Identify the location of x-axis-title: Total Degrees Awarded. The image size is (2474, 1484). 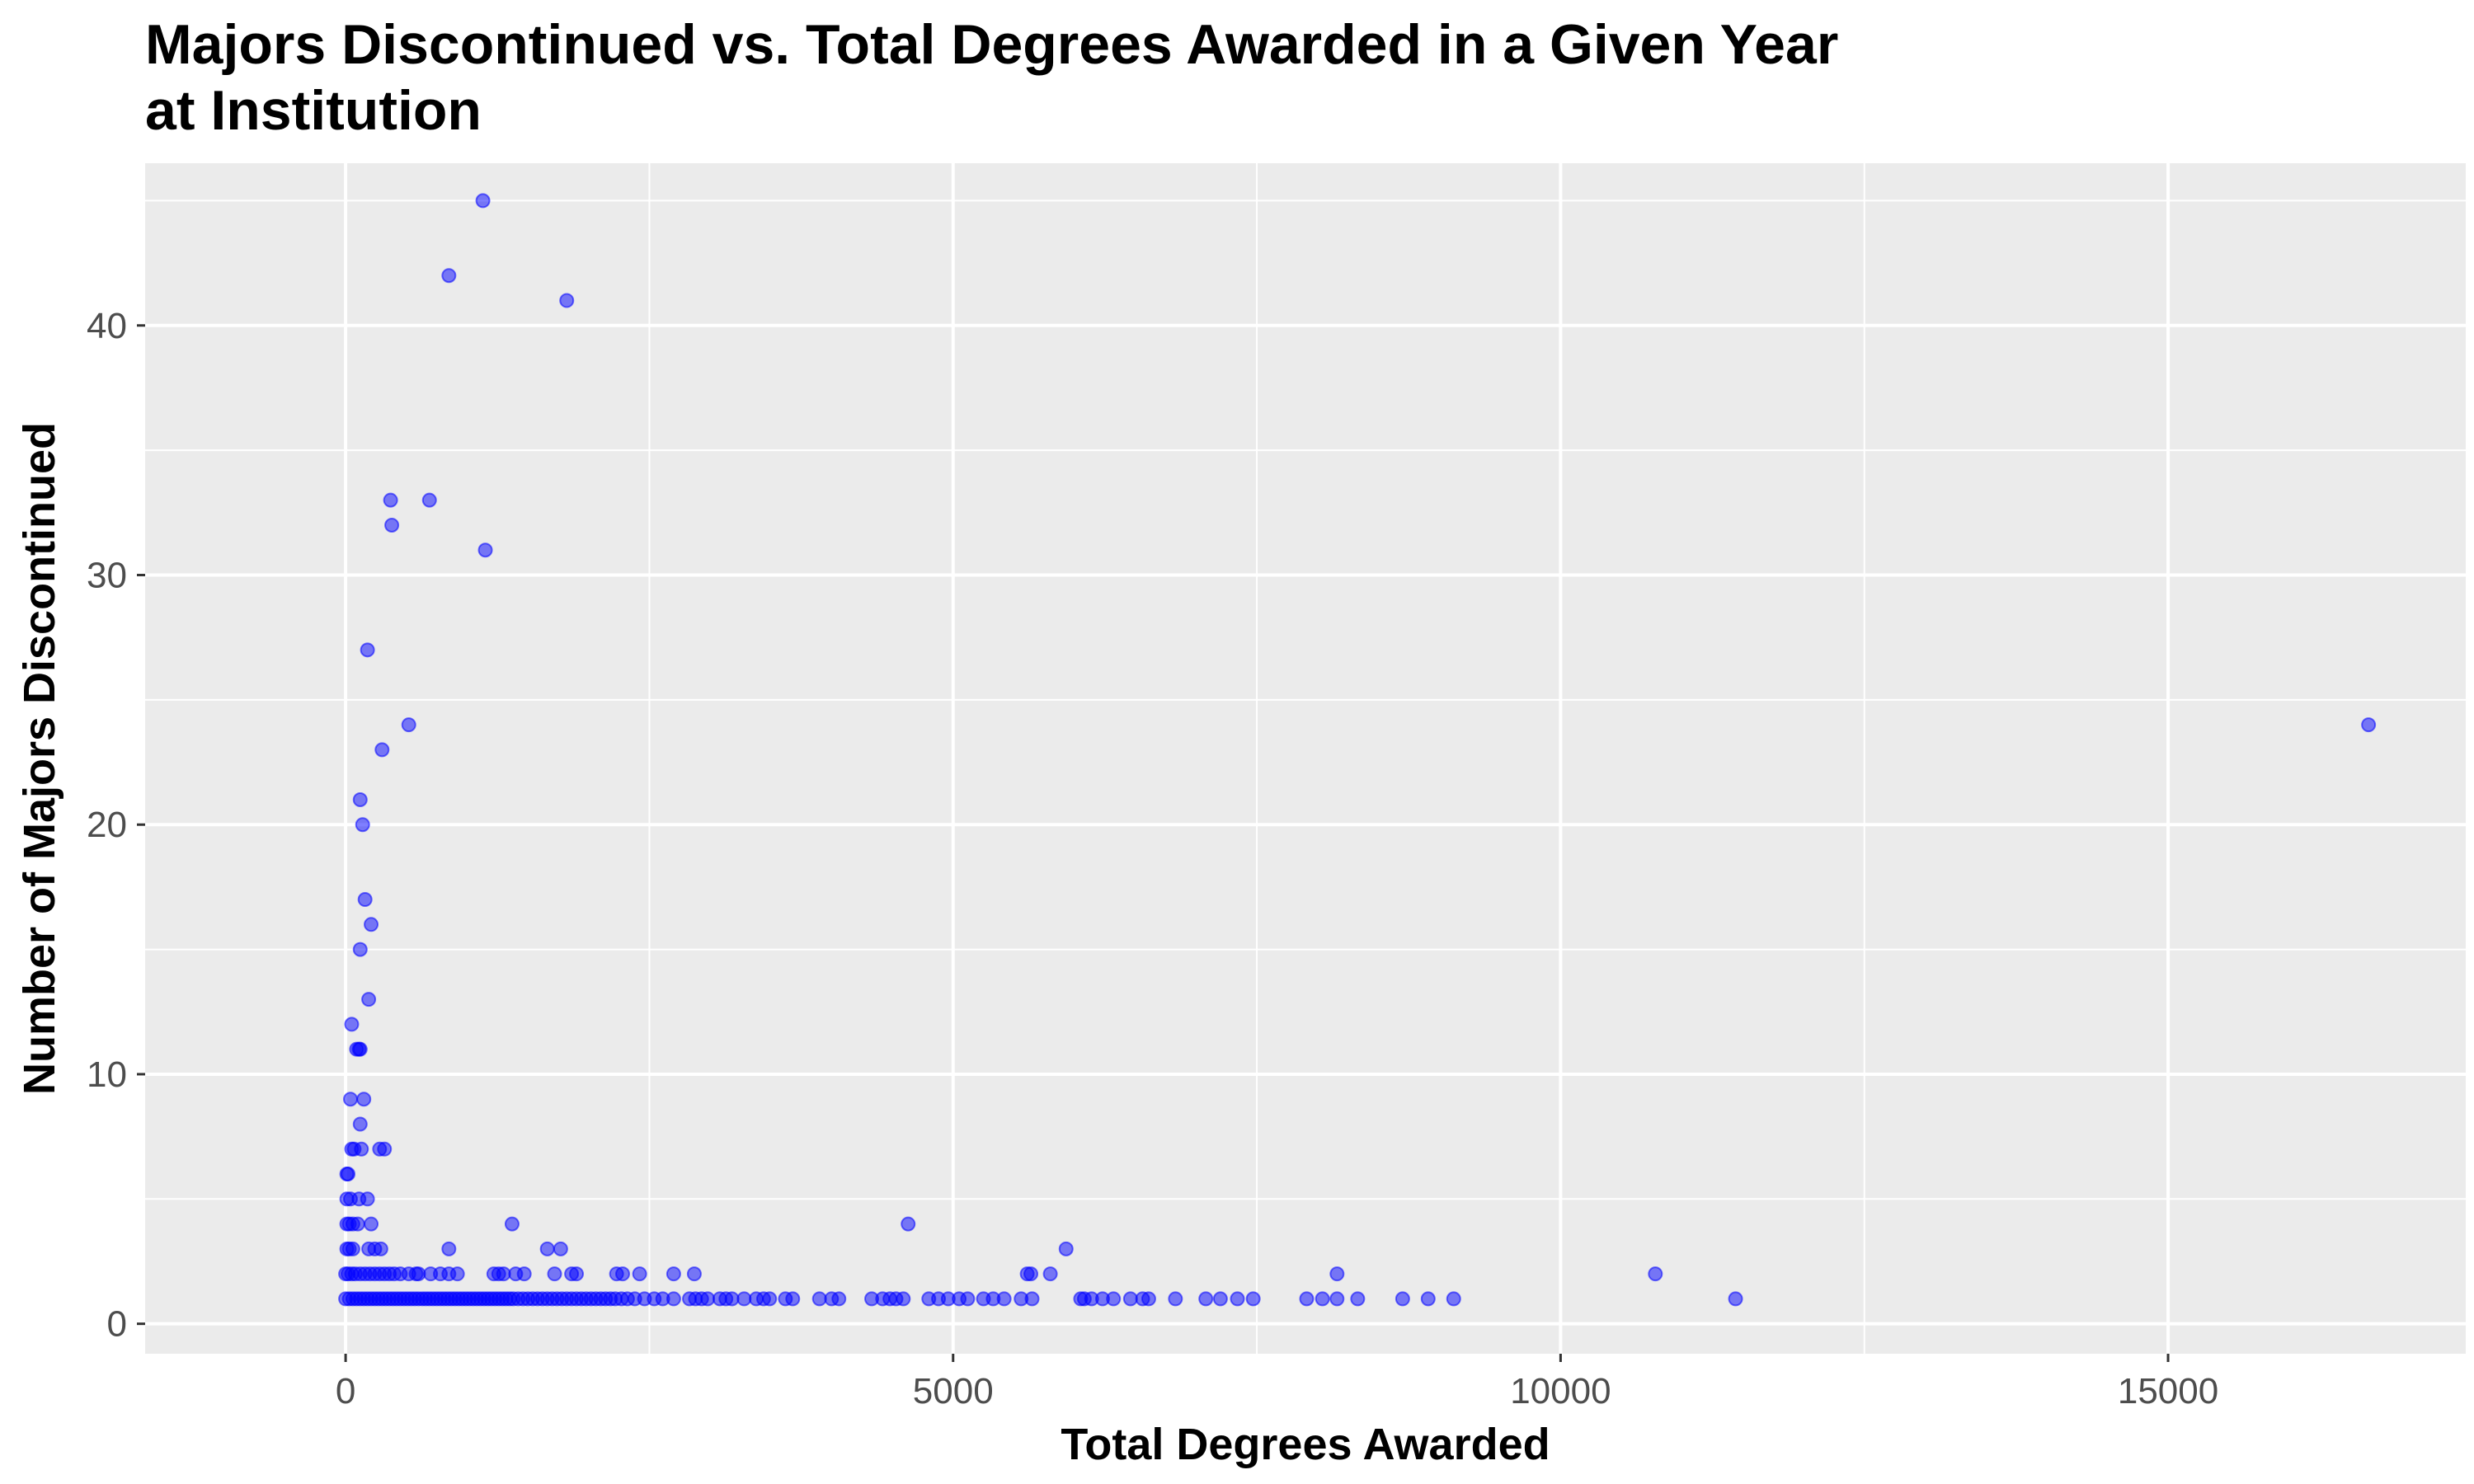
(1305, 1444).